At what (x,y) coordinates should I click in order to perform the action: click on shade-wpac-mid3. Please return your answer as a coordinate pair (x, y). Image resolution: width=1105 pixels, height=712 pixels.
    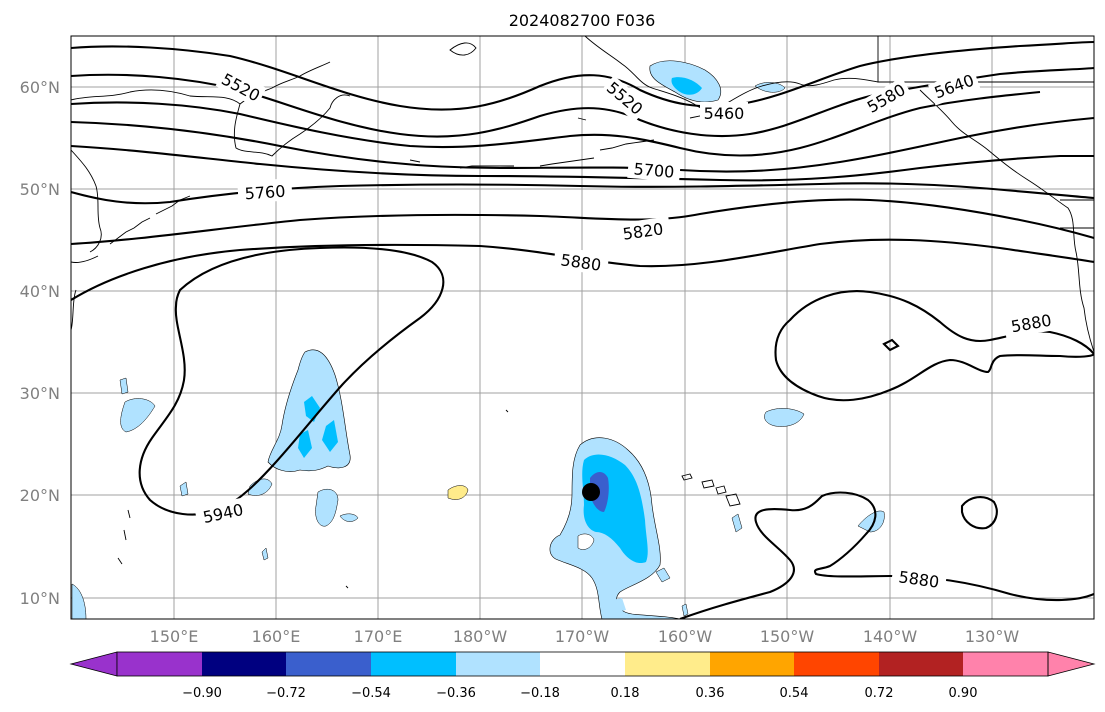
    Looking at the image, I should click on (330, 436).